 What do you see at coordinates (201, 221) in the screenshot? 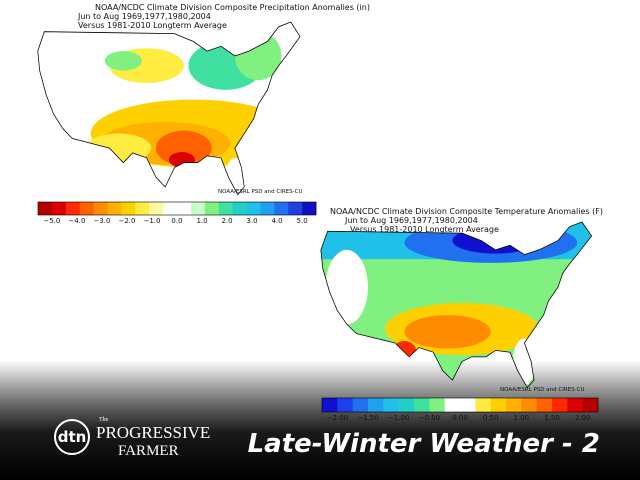
I see `colorbar-tick-label: 1.0` at bounding box center [201, 221].